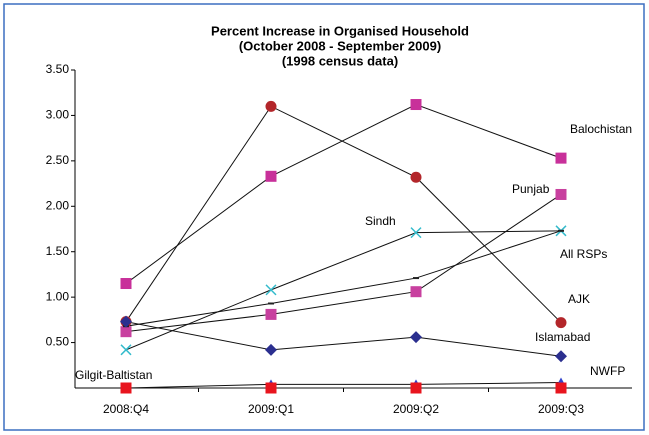 Image resolution: width=649 pixels, height=435 pixels. What do you see at coordinates (579, 299) in the screenshot?
I see `series-label: AJK` at bounding box center [579, 299].